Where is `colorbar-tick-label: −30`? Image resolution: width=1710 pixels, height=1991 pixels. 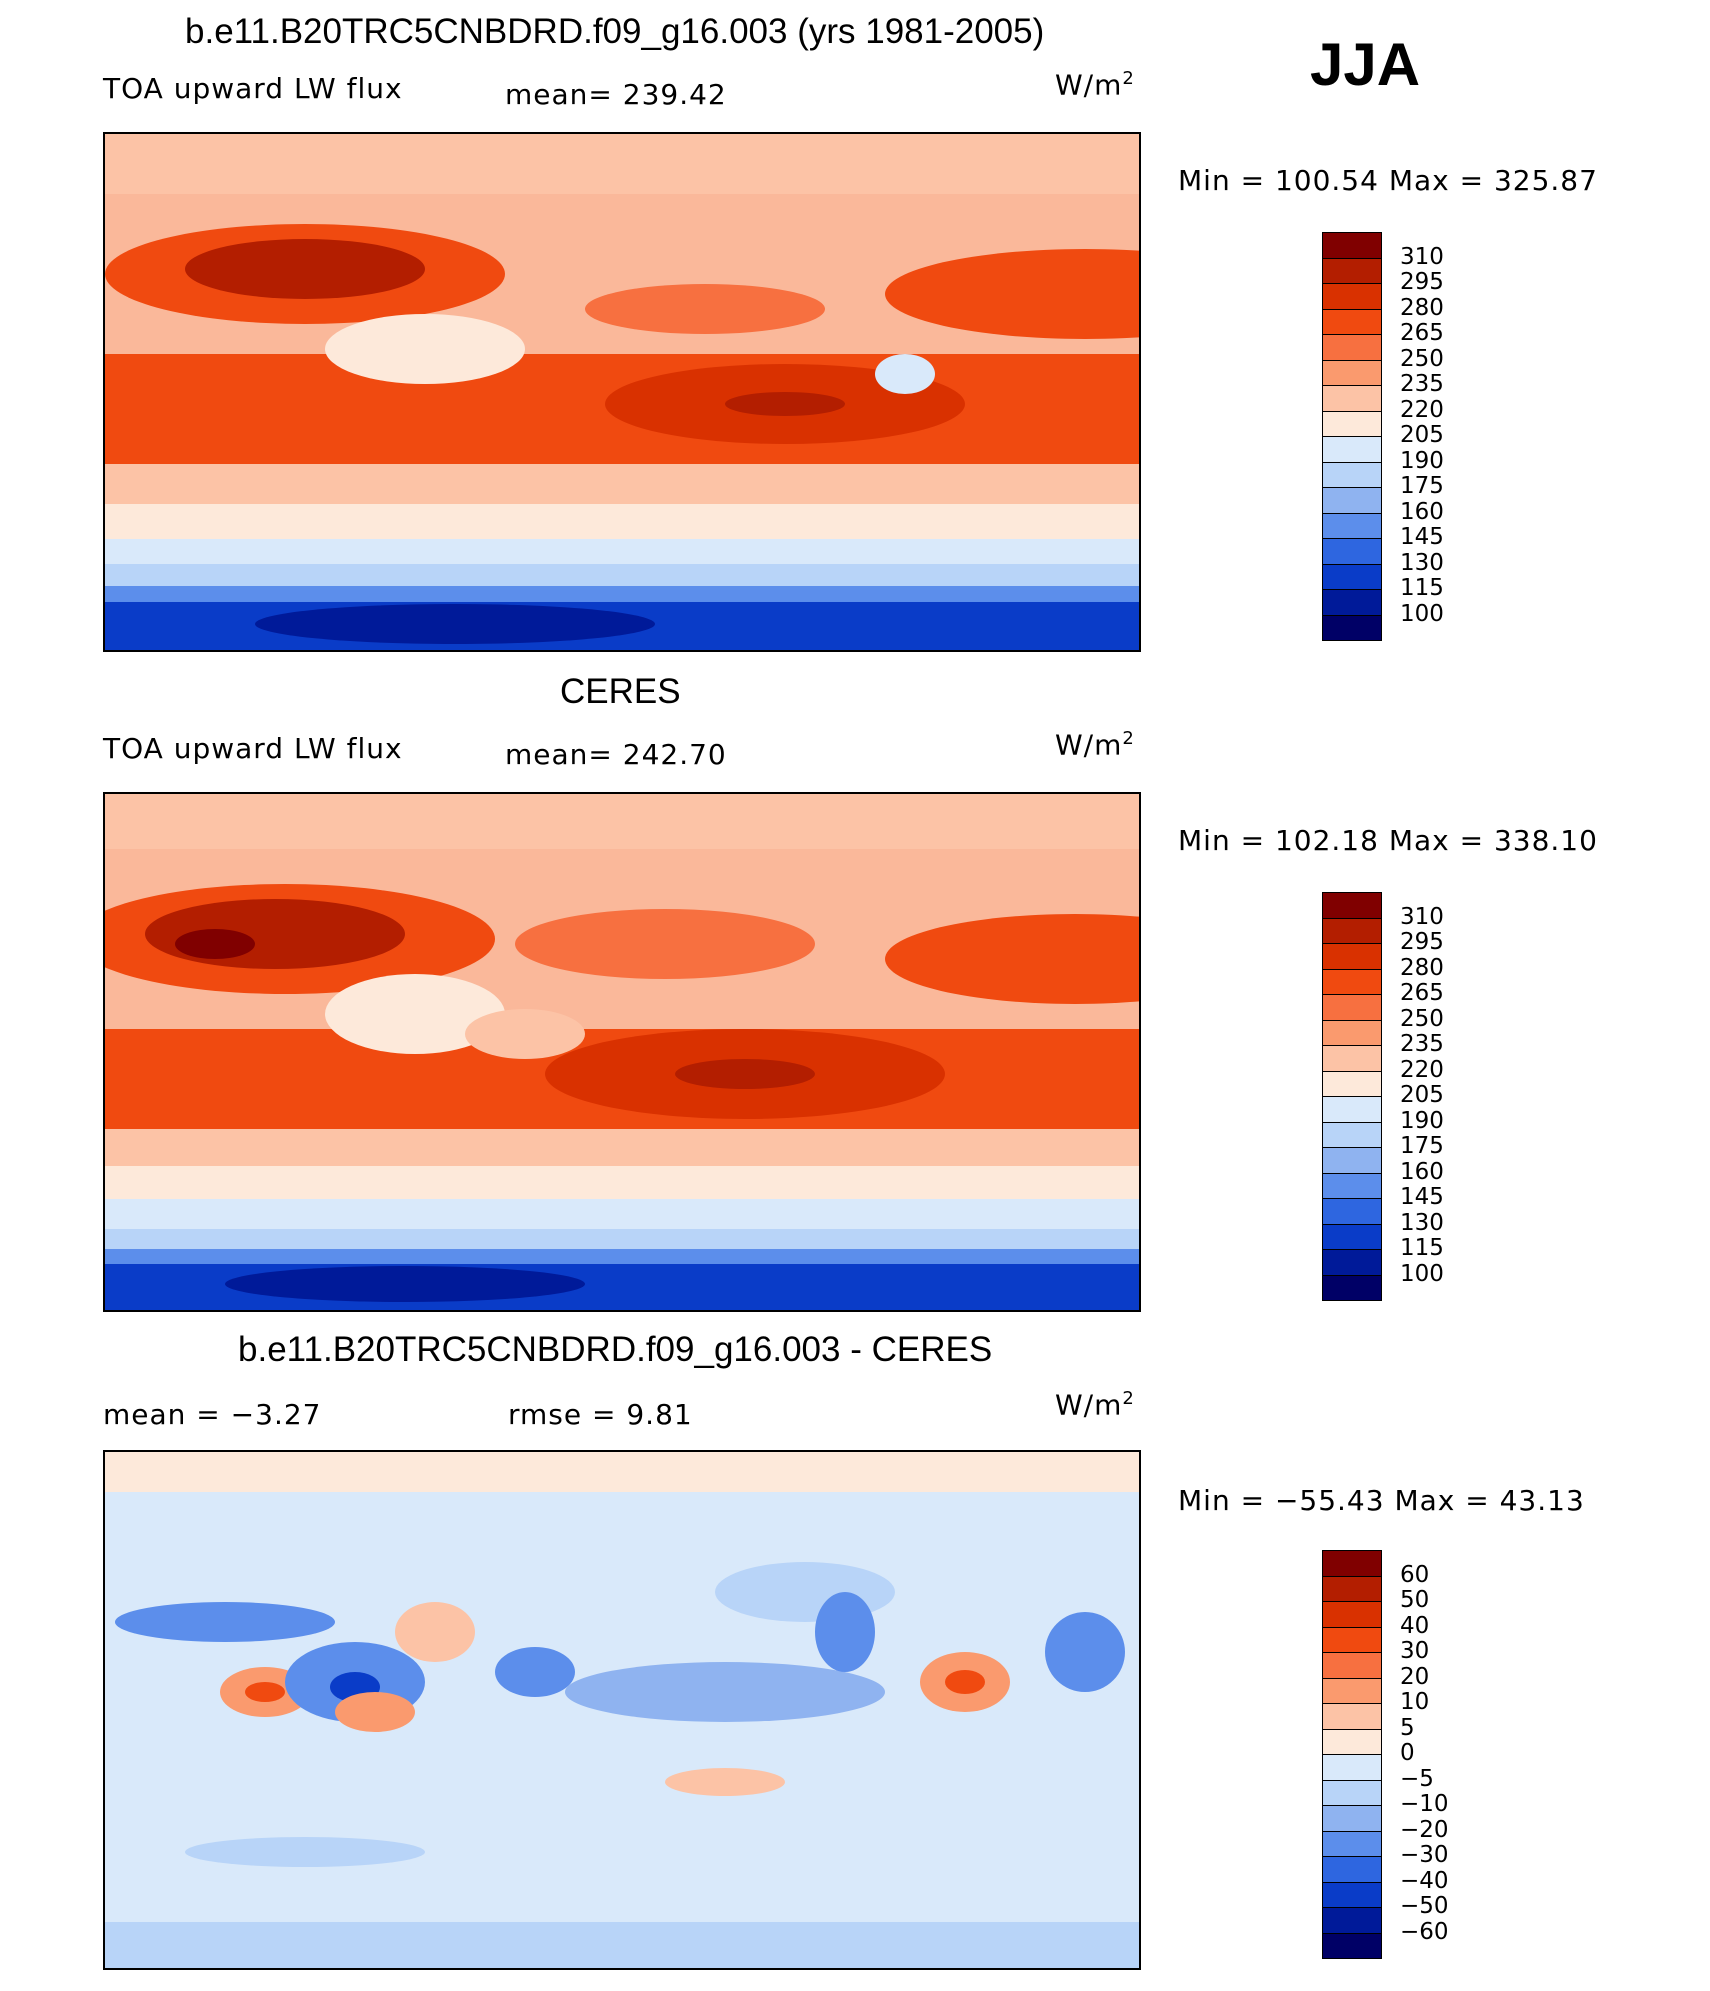
colorbar-tick-label: −30 is located at coordinates (1424, 1855).